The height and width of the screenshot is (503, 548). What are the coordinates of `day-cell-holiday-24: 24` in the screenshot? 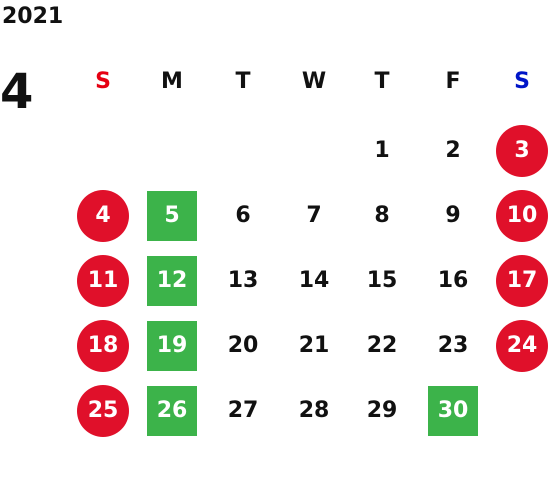 It's located at (522, 346).